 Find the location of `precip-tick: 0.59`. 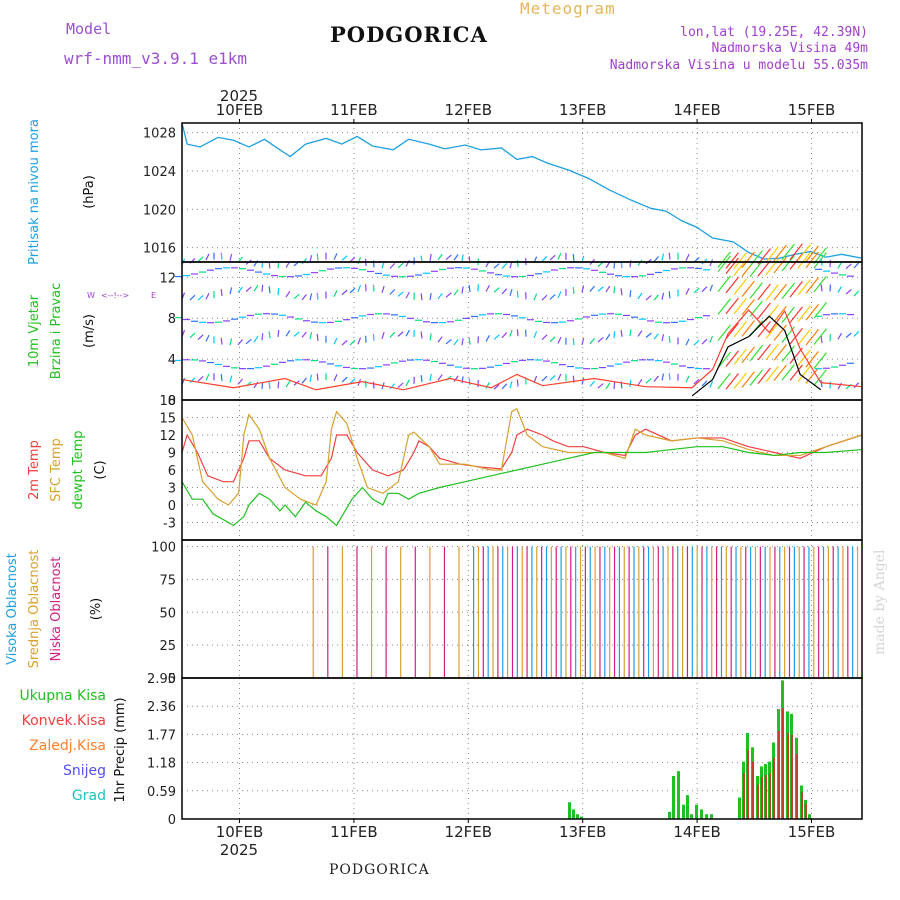

precip-tick: 0.59 is located at coordinates (161, 792).